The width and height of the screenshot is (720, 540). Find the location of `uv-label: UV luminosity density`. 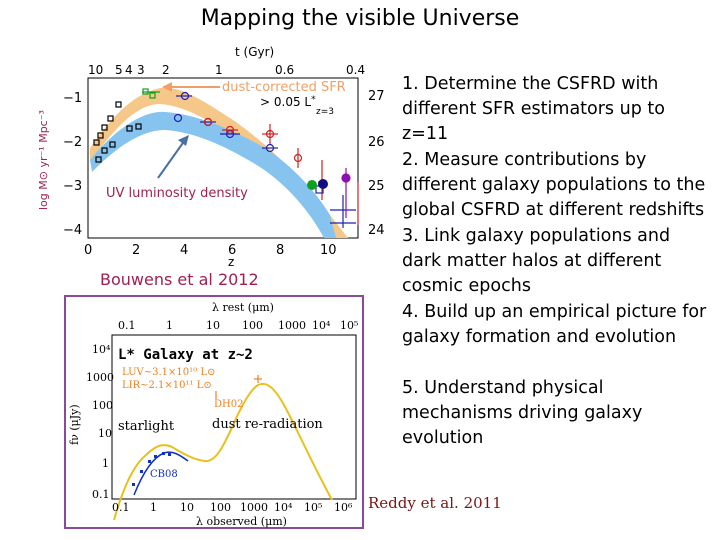

uv-label: UV luminosity density is located at coordinates (177, 193).